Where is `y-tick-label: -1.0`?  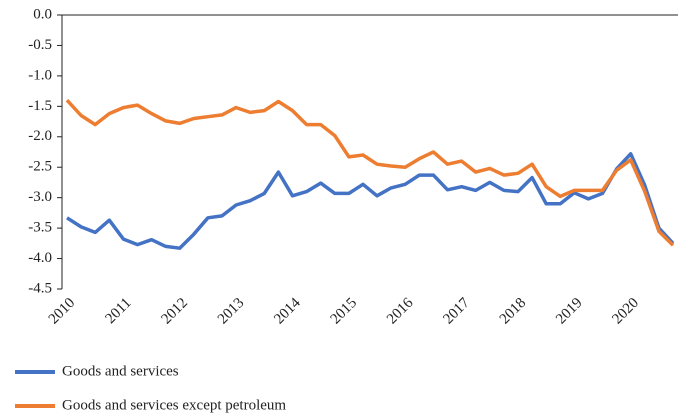 y-tick-label: -1.0 is located at coordinates (40, 75).